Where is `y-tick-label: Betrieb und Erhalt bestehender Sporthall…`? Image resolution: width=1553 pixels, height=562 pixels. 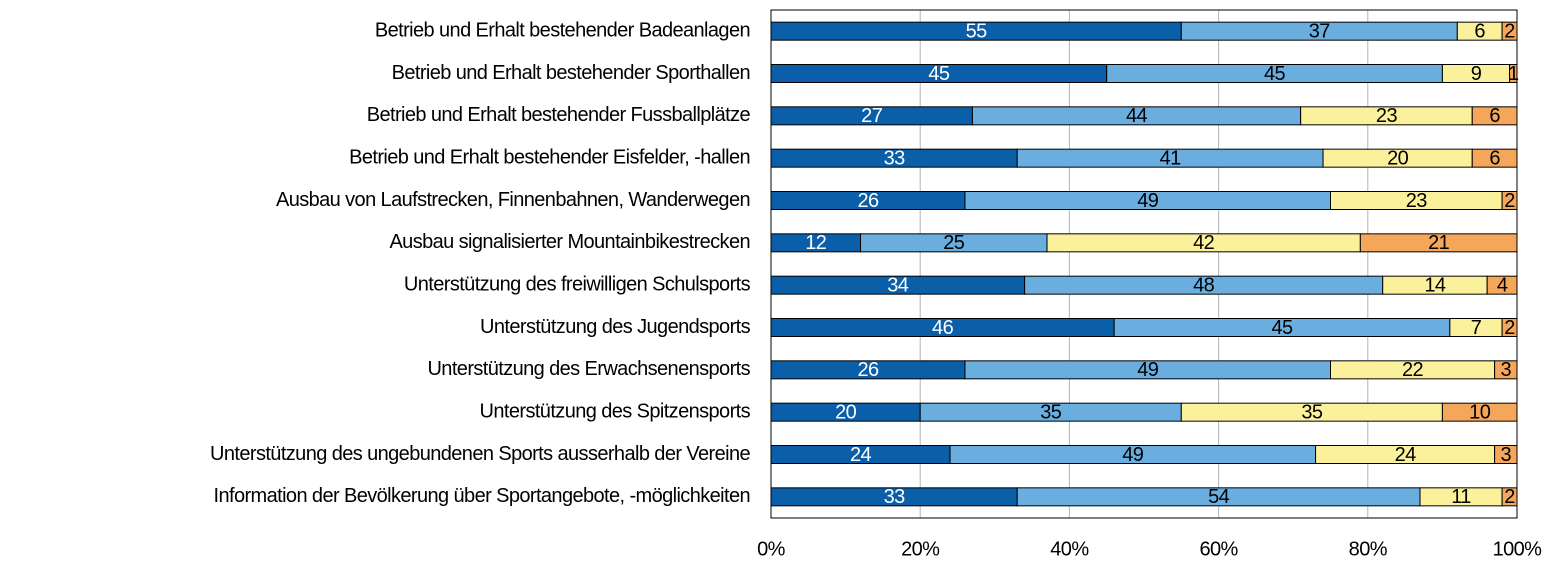
y-tick-label: Betrieb und Erhalt bestehender Sporthall… is located at coordinates (571, 73).